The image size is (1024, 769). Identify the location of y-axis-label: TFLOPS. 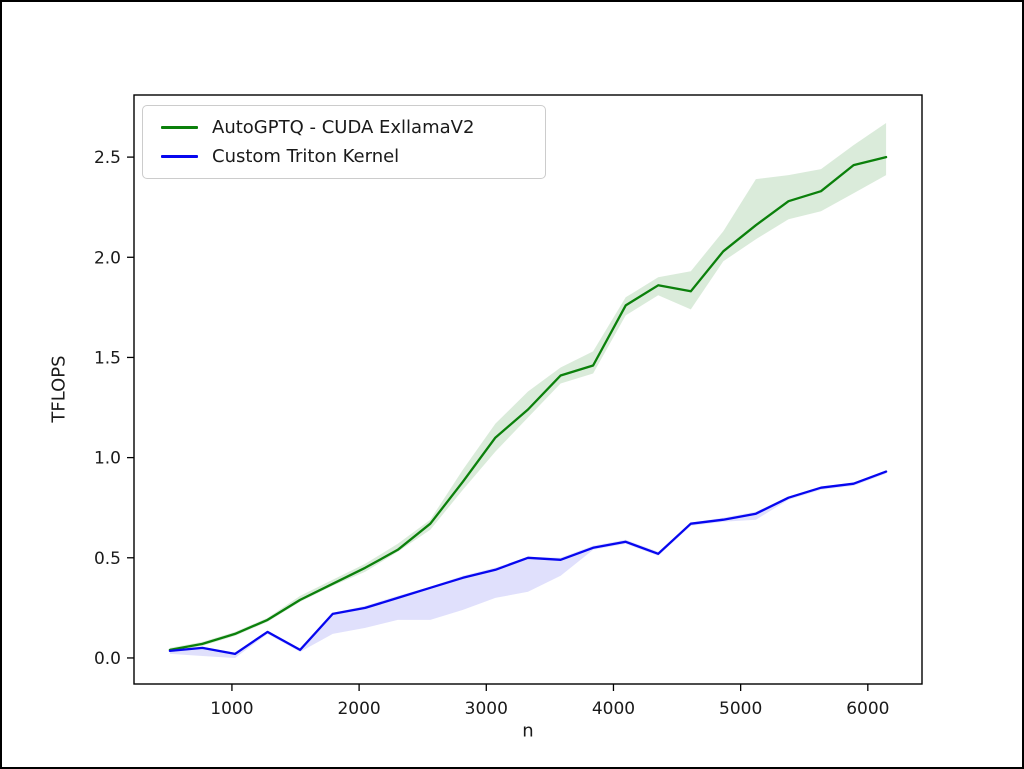
(59, 389).